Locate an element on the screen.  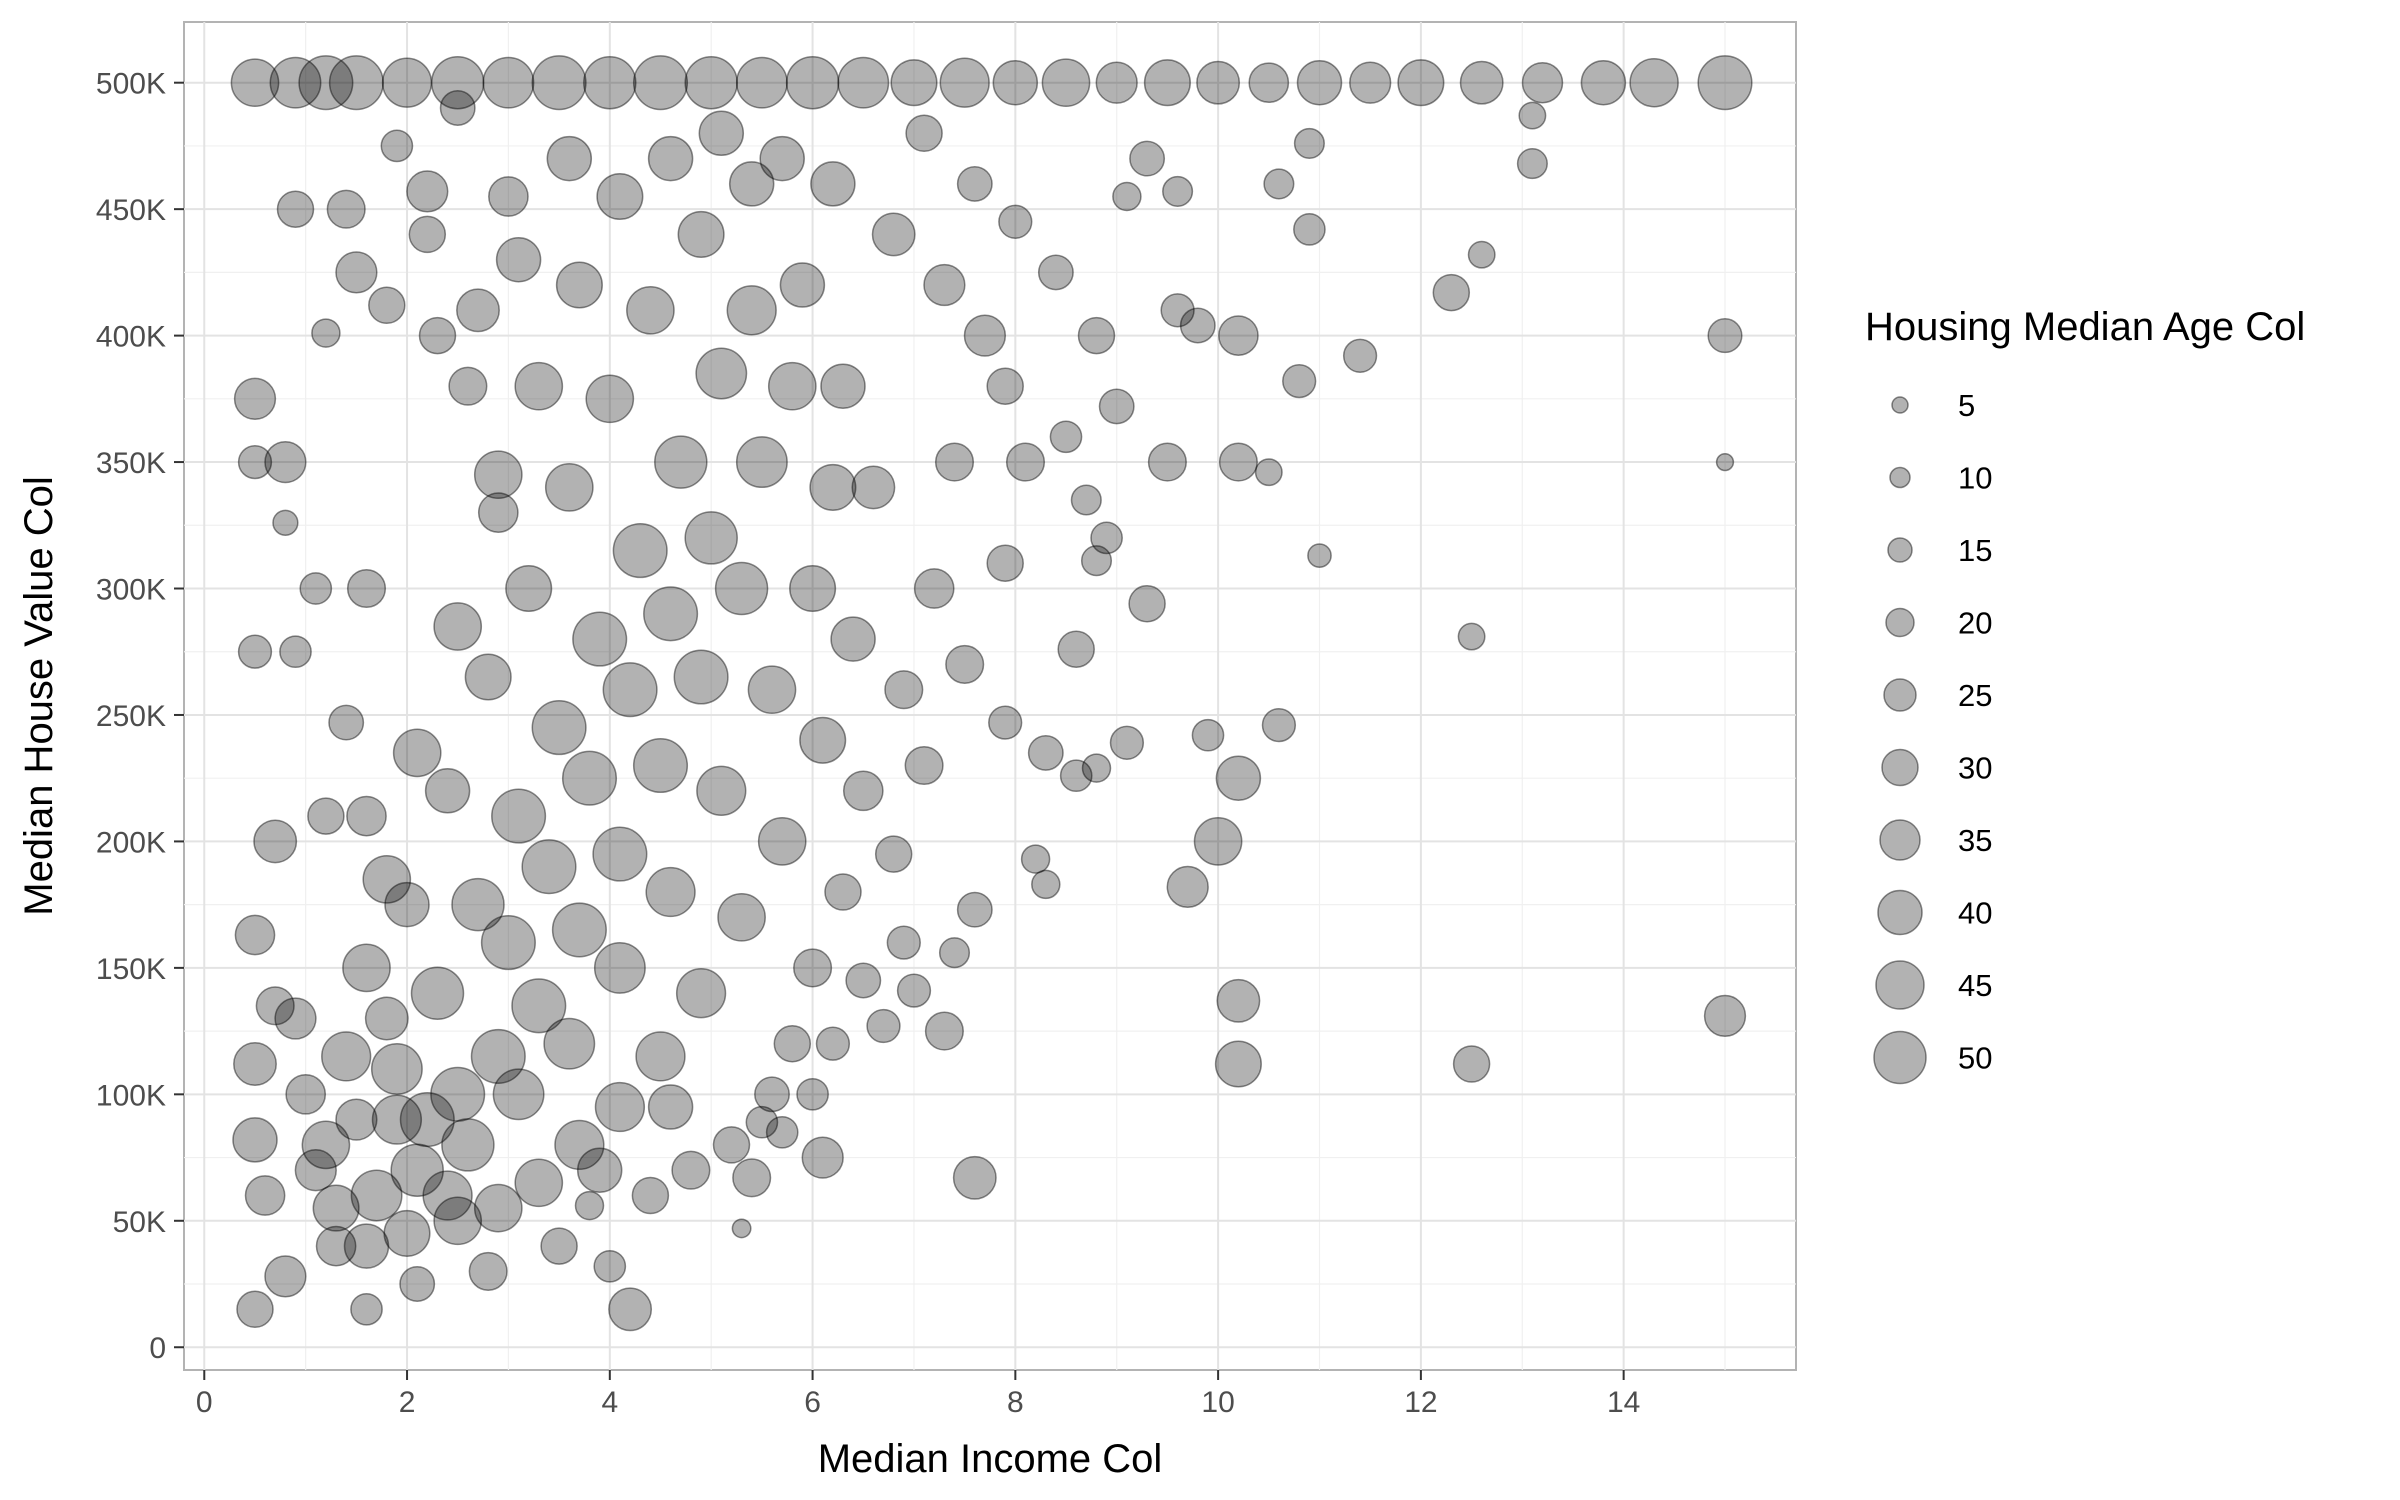
y-axis-ticks: 0 50K 100K 150K 200K 250K 300K 350K 400K 450K 500K is located at coordinates (140, 716).